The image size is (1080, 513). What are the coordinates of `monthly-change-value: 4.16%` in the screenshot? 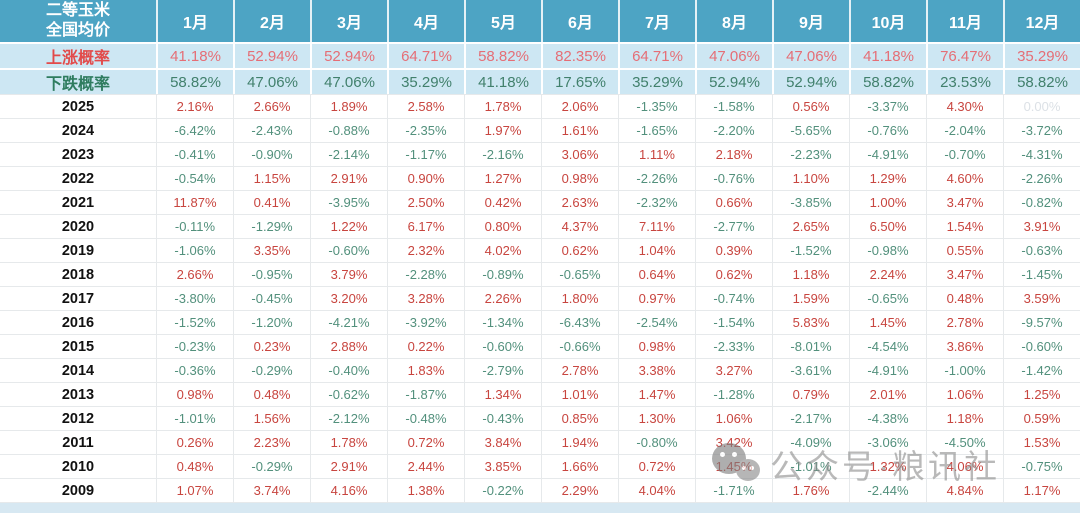 It's located at (348, 490).